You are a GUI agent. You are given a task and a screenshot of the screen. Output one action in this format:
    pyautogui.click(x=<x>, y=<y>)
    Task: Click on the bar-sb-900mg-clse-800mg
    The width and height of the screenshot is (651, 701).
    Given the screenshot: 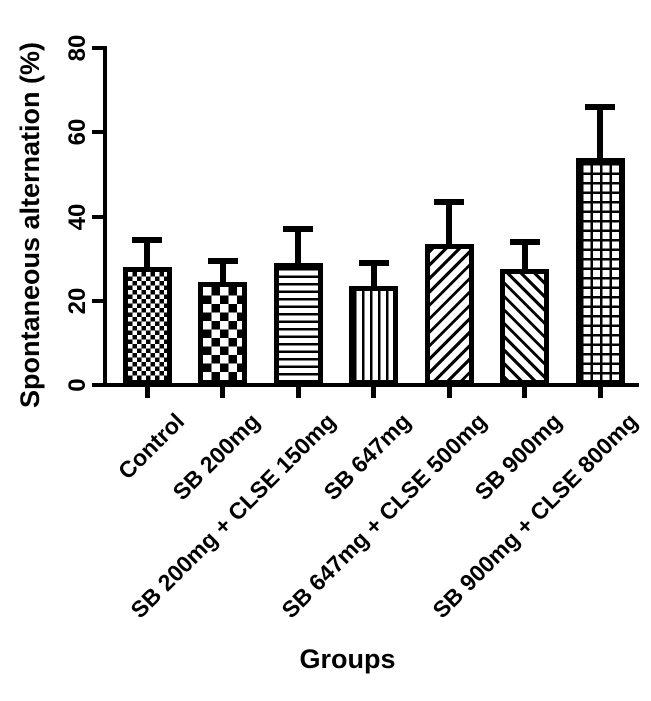 What is the action you would take?
    pyautogui.click(x=600, y=271)
    